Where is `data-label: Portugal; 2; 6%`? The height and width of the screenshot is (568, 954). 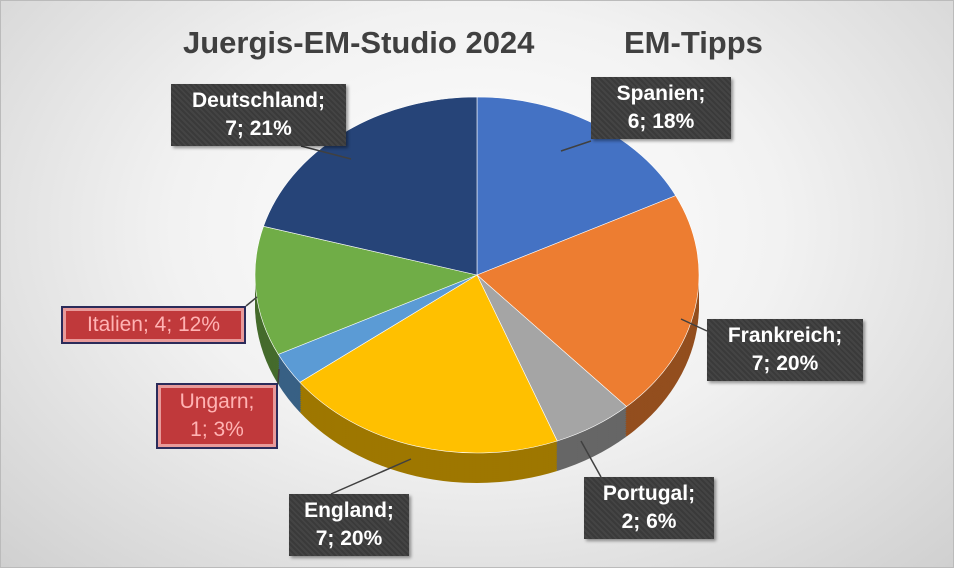
data-label: Portugal; 2; 6% is located at coordinates (649, 508).